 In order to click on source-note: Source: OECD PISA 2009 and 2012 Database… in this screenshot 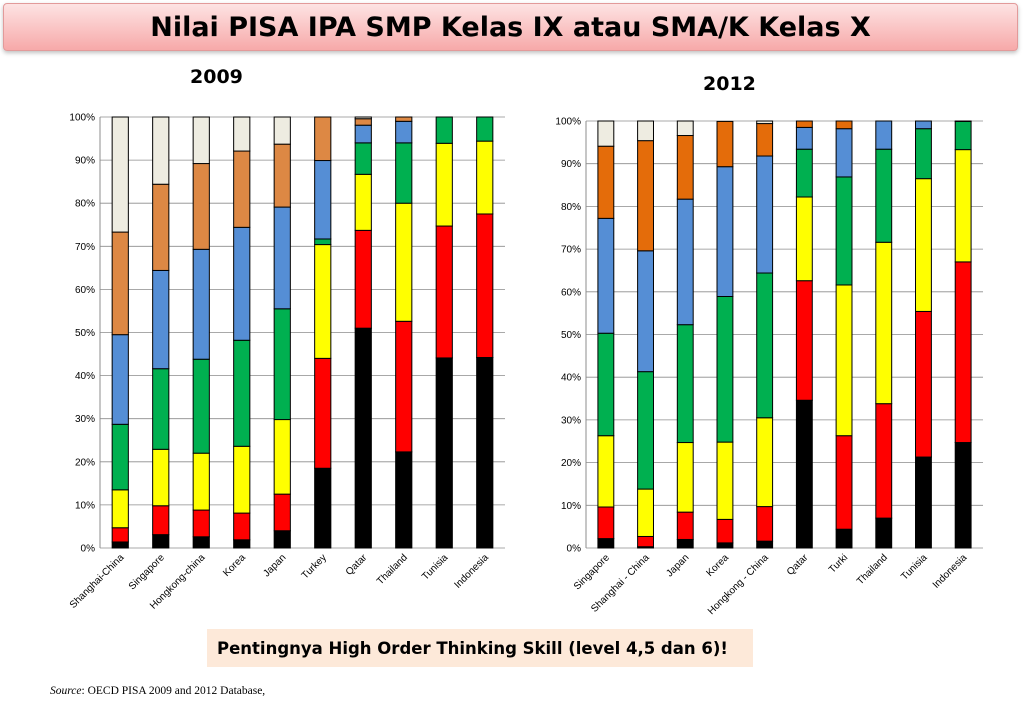, I will do `click(157, 691)`.